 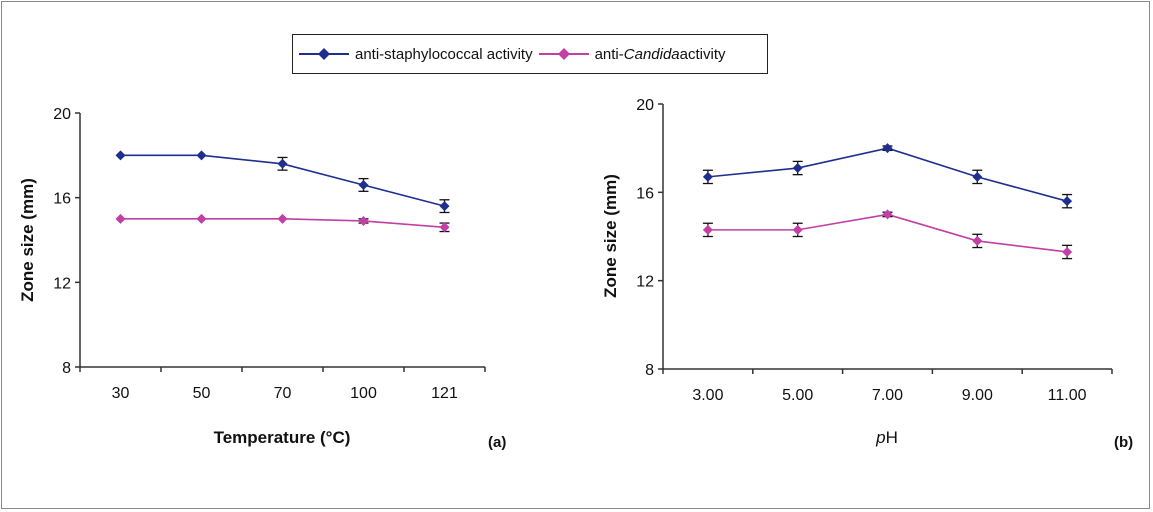 What do you see at coordinates (563, 54) in the screenshot?
I see `legend-marker-candida` at bounding box center [563, 54].